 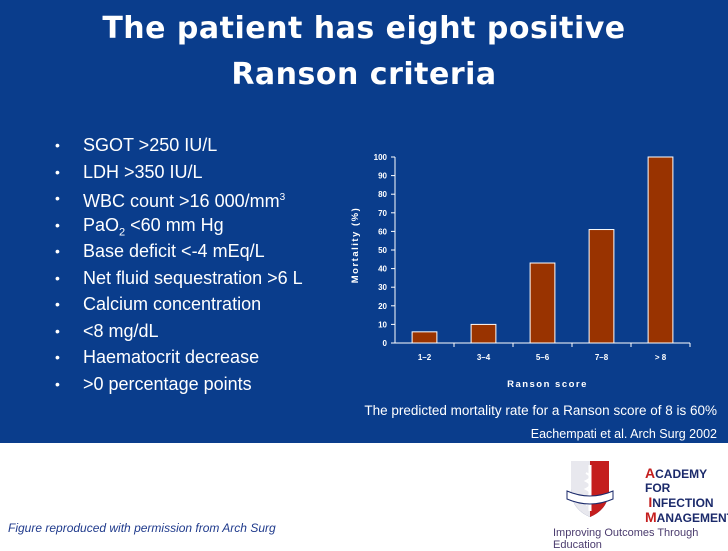 I want to click on y-tick-label: 40, so click(x=382, y=269).